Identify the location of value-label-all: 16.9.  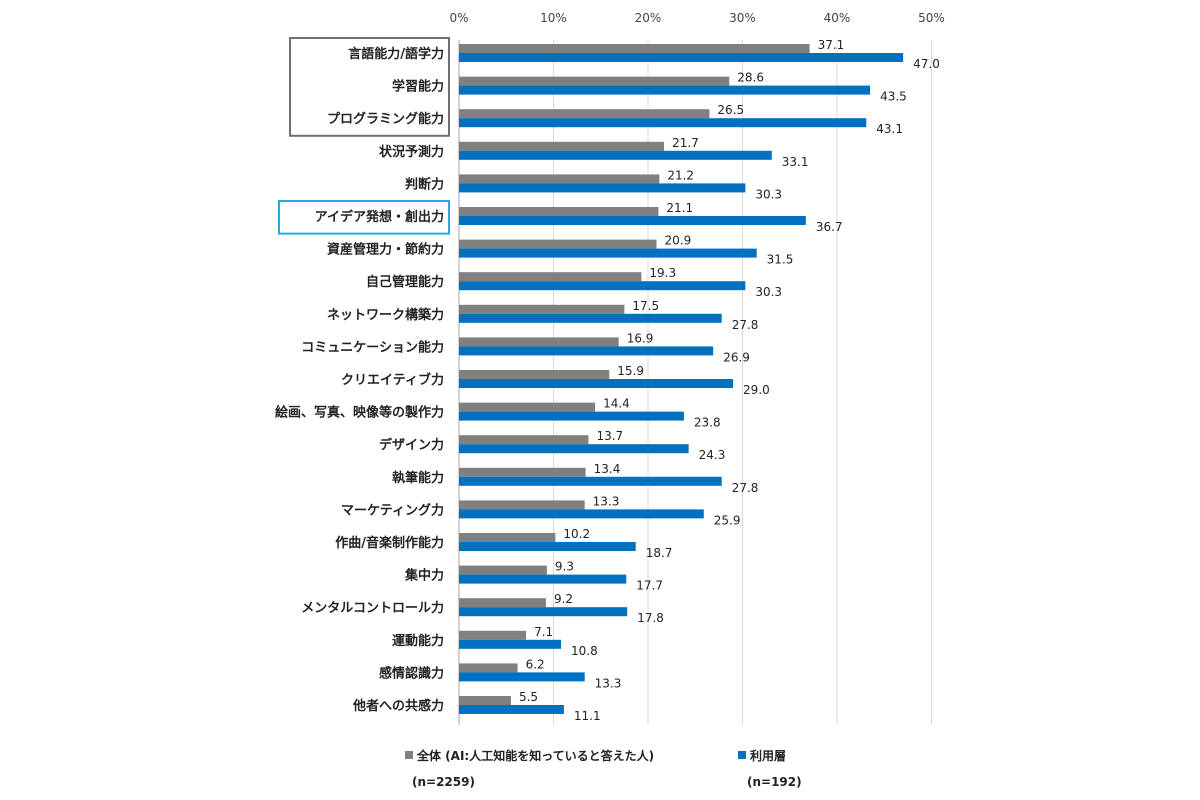
(640, 338).